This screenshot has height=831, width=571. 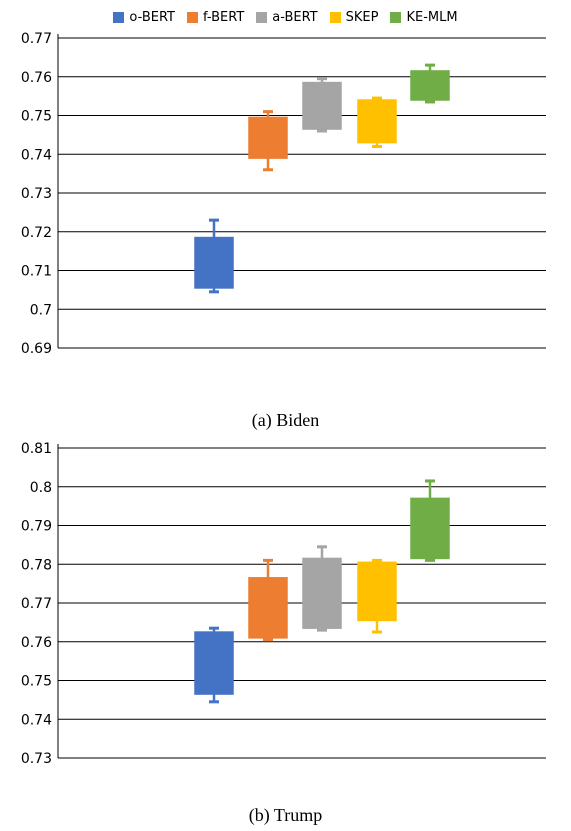 What do you see at coordinates (432, 17) in the screenshot?
I see `legend-label: KE-MLM` at bounding box center [432, 17].